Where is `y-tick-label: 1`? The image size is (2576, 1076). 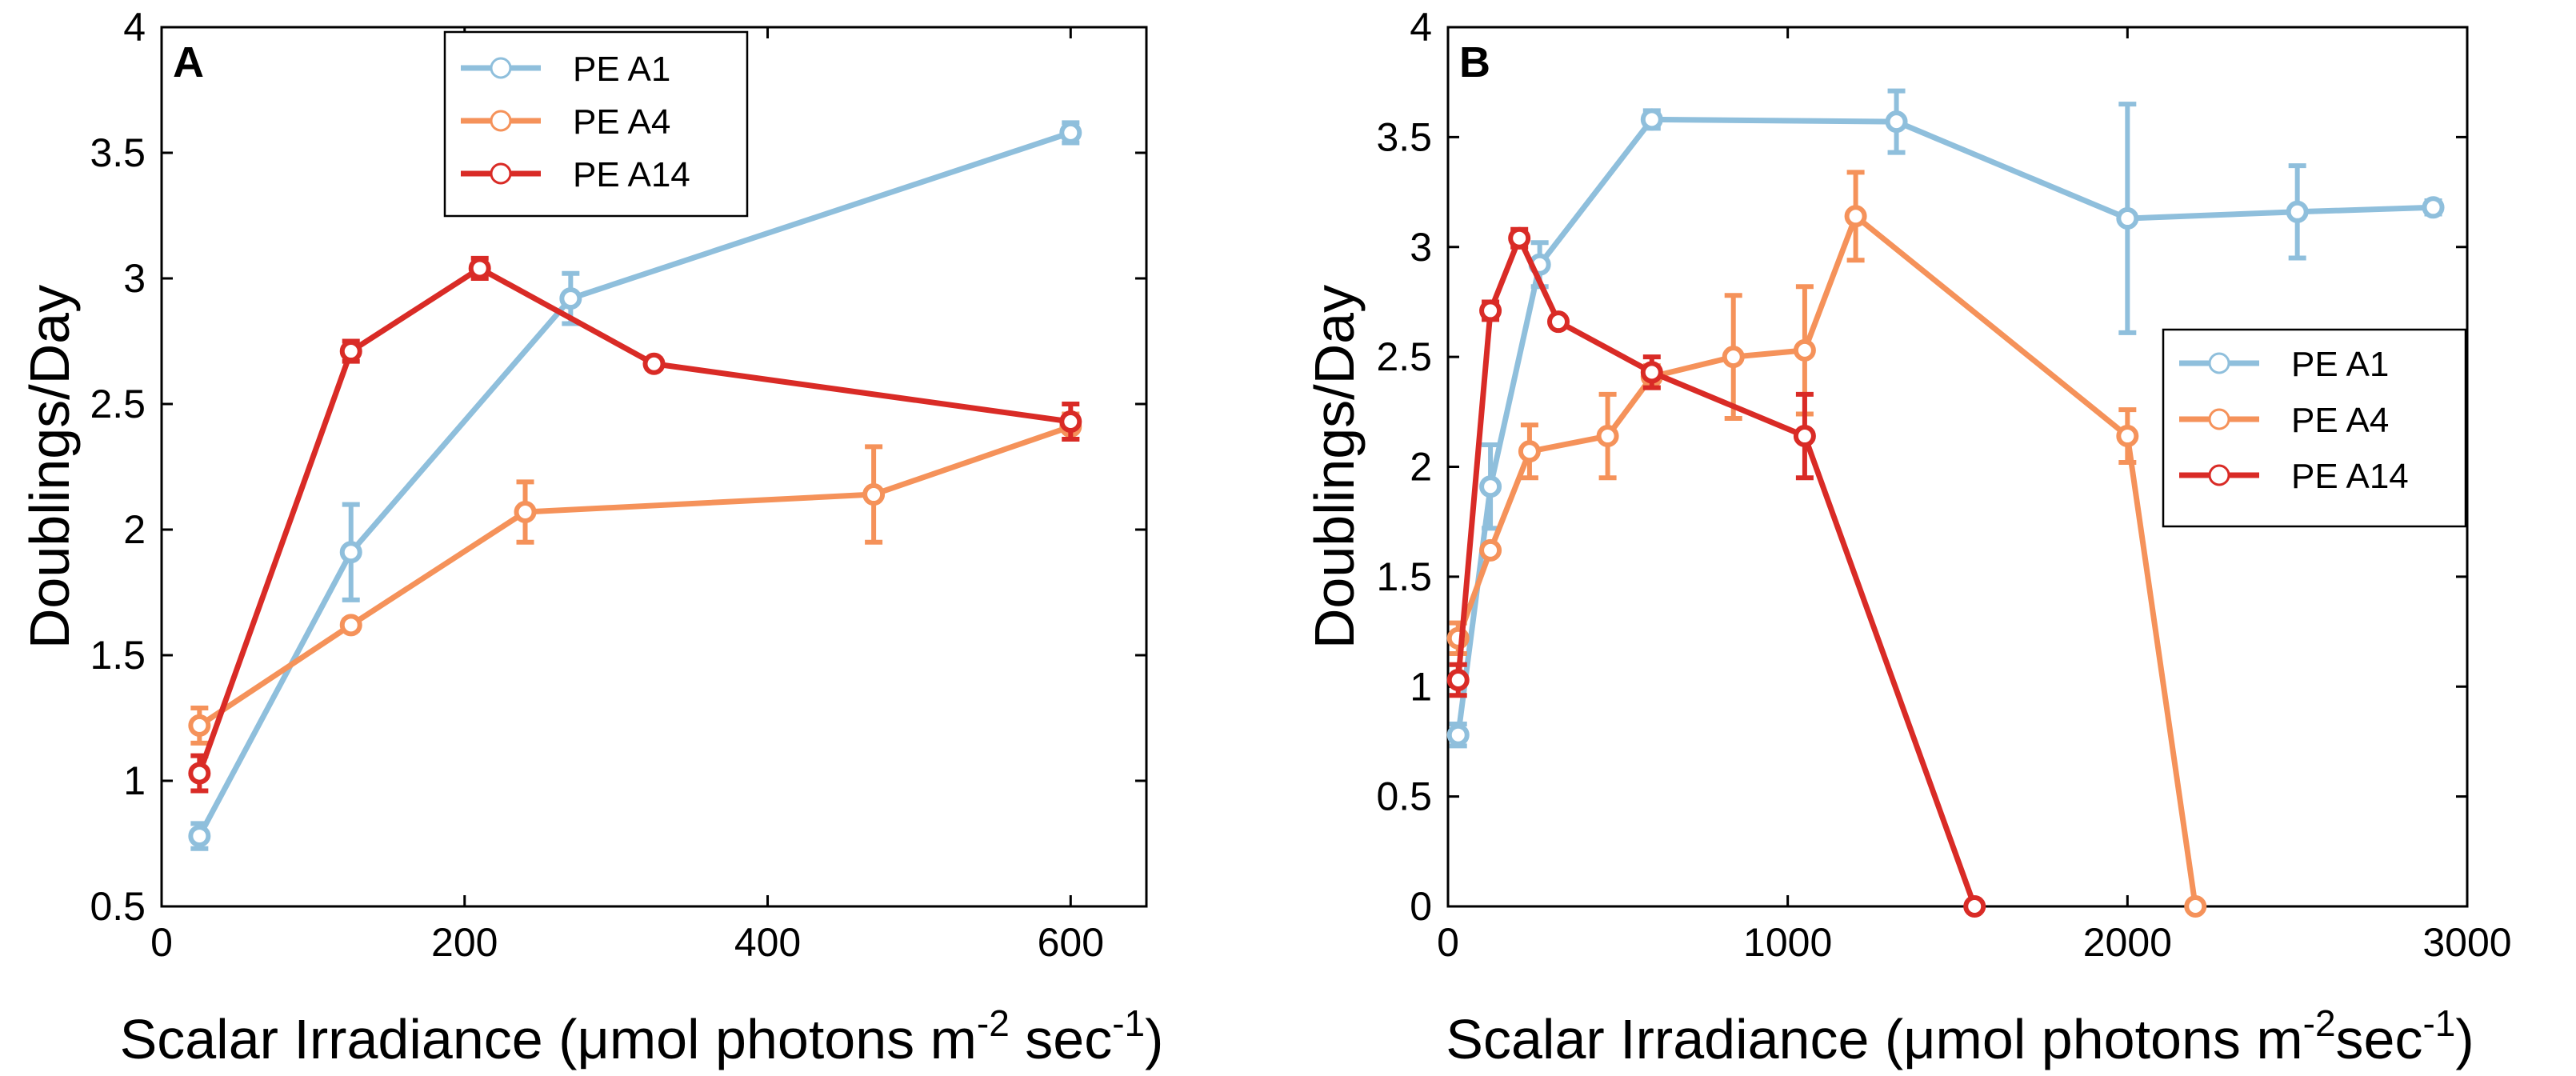 y-tick-label: 1 is located at coordinates (1421, 686).